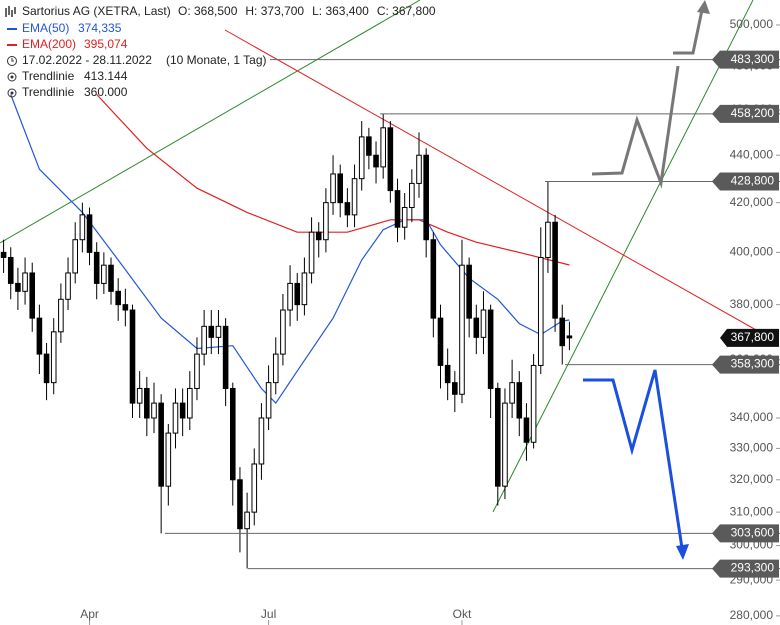 The image size is (780, 625). I want to click on period-note: (10 Monate, 1 Tag), so click(216, 60).